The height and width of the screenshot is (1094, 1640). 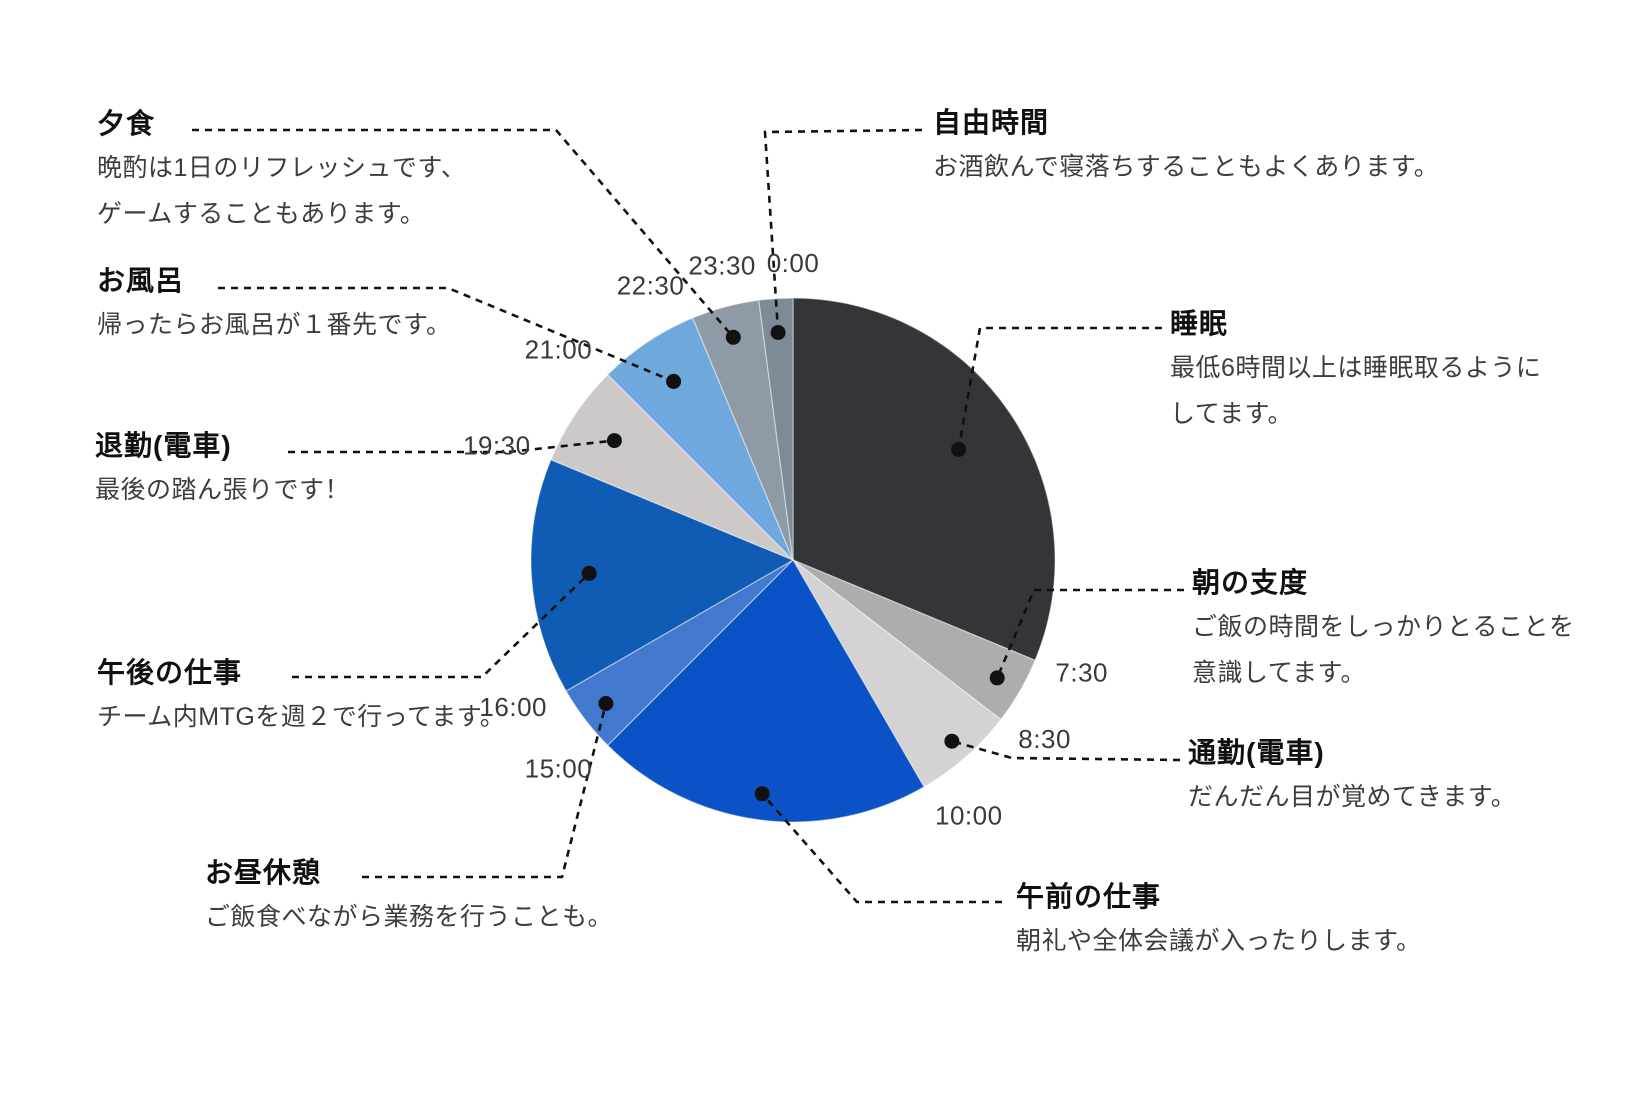 I want to click on callout-description-line: ゲームすることもあります。, so click(x=261, y=214).